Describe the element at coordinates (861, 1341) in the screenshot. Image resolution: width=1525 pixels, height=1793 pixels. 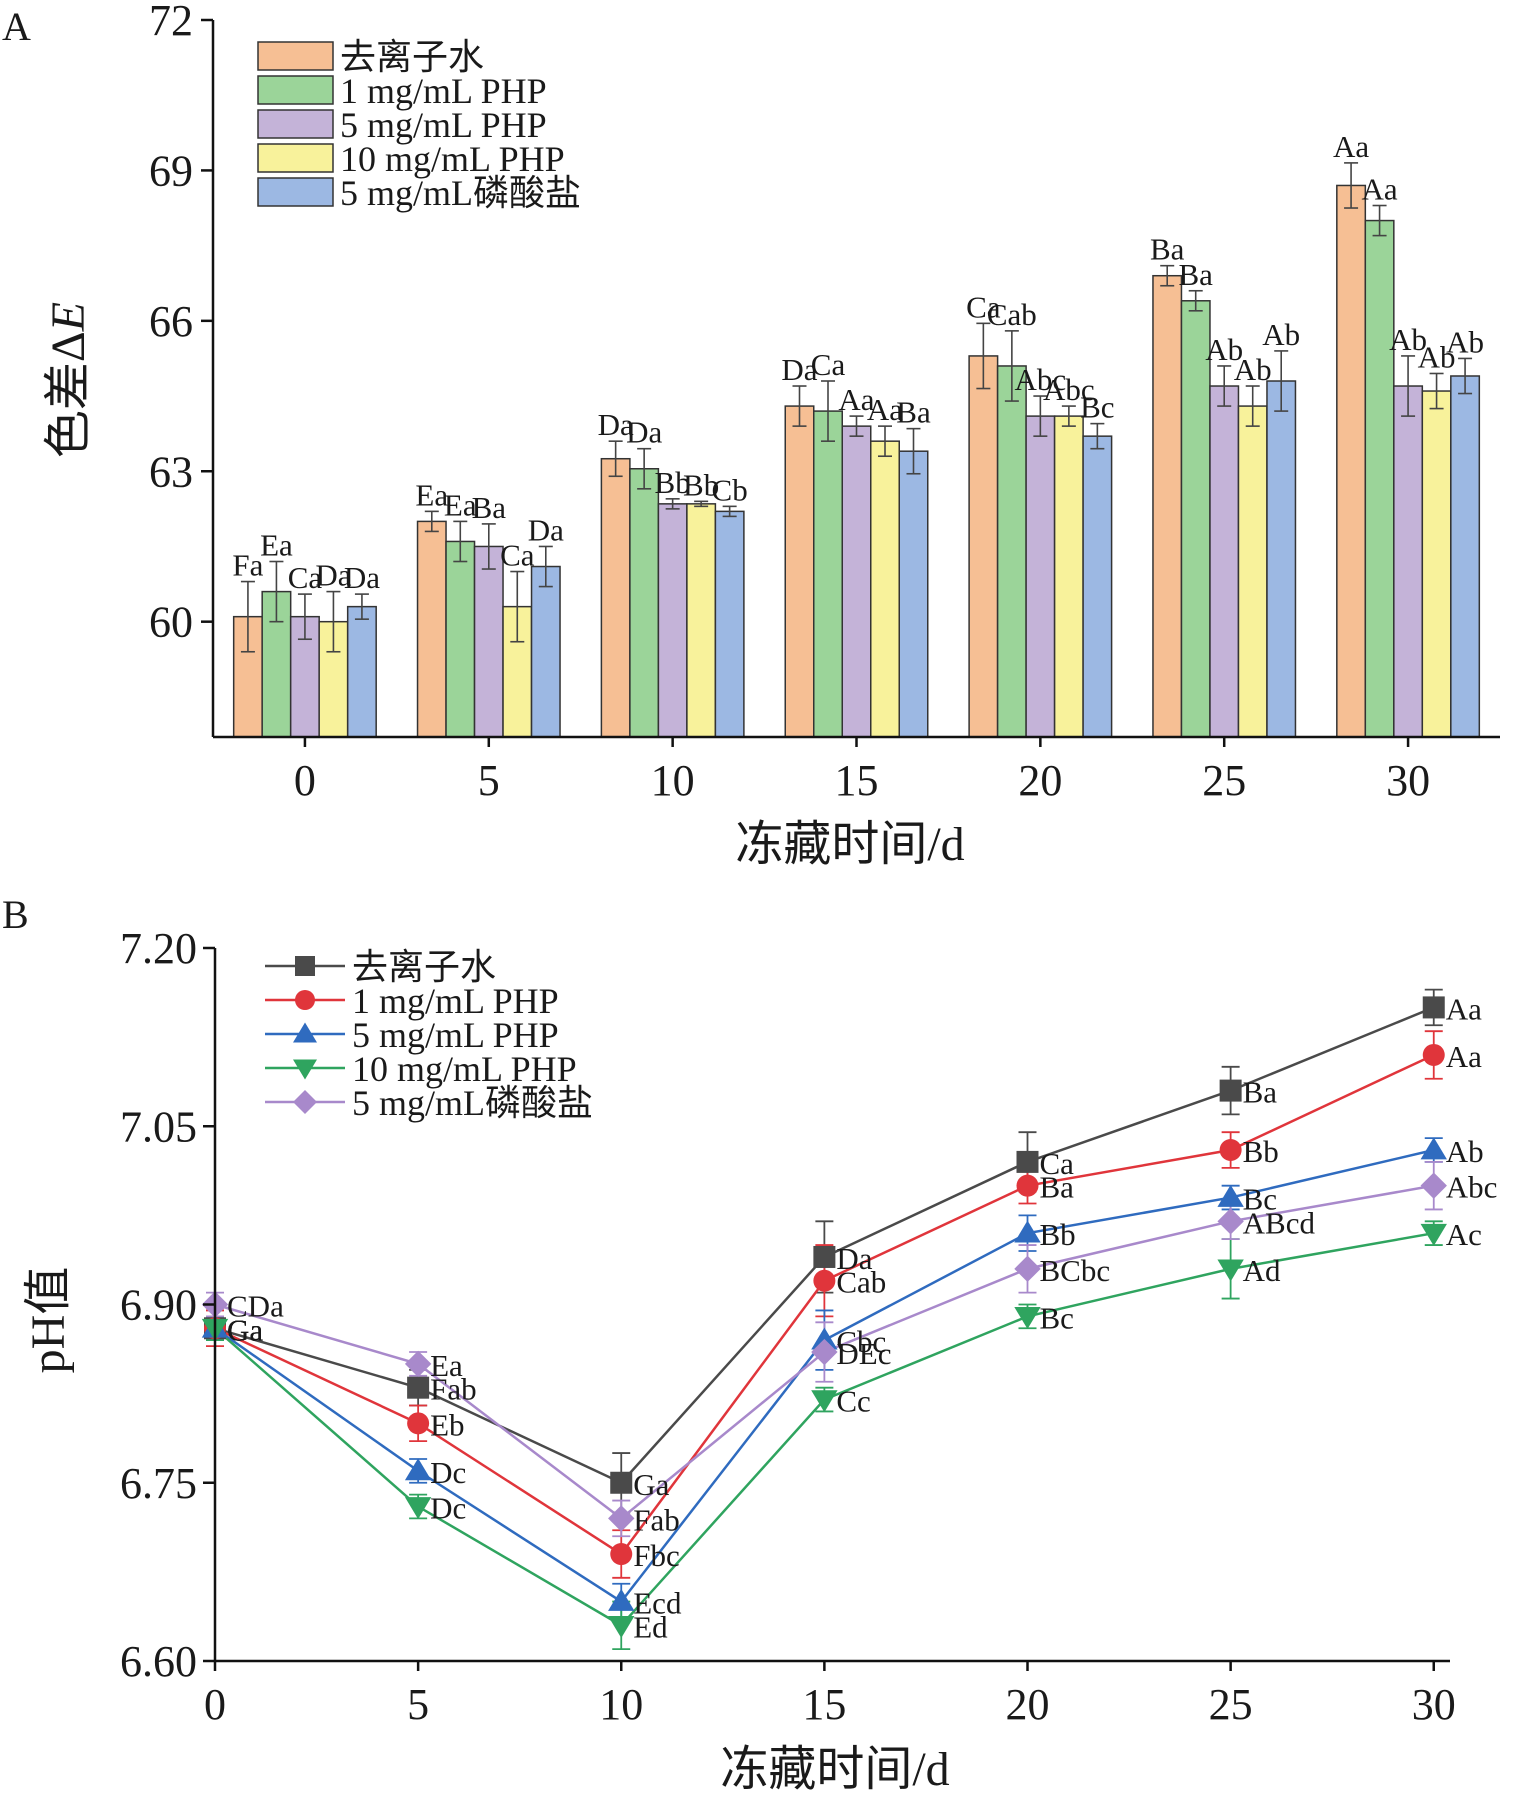
I see `significance-label: Cbc` at that location.